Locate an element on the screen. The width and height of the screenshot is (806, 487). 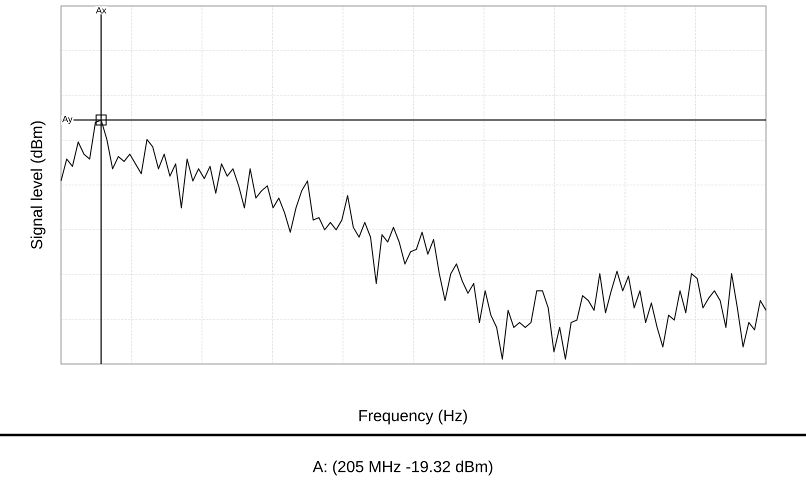
text: Ax is located at coordinates (101, 10).